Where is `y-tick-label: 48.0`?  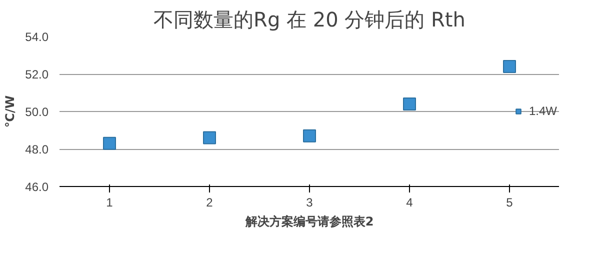 y-tick-label: 48.0 is located at coordinates (37, 149).